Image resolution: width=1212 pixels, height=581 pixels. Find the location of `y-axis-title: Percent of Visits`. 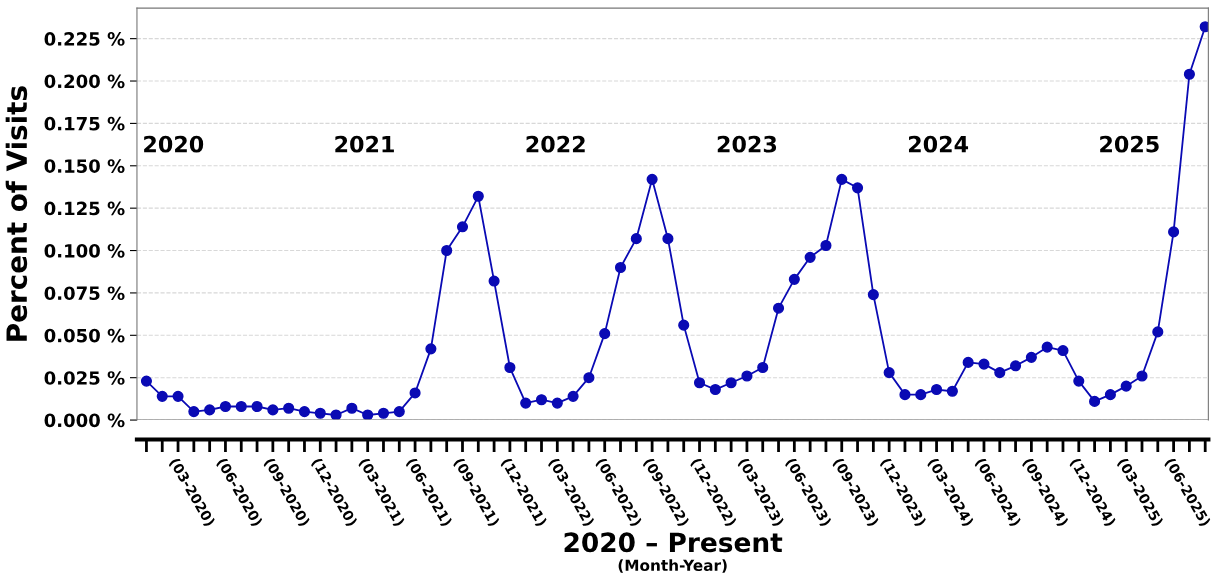

y-axis-title: Percent of Visits is located at coordinates (16, 213).